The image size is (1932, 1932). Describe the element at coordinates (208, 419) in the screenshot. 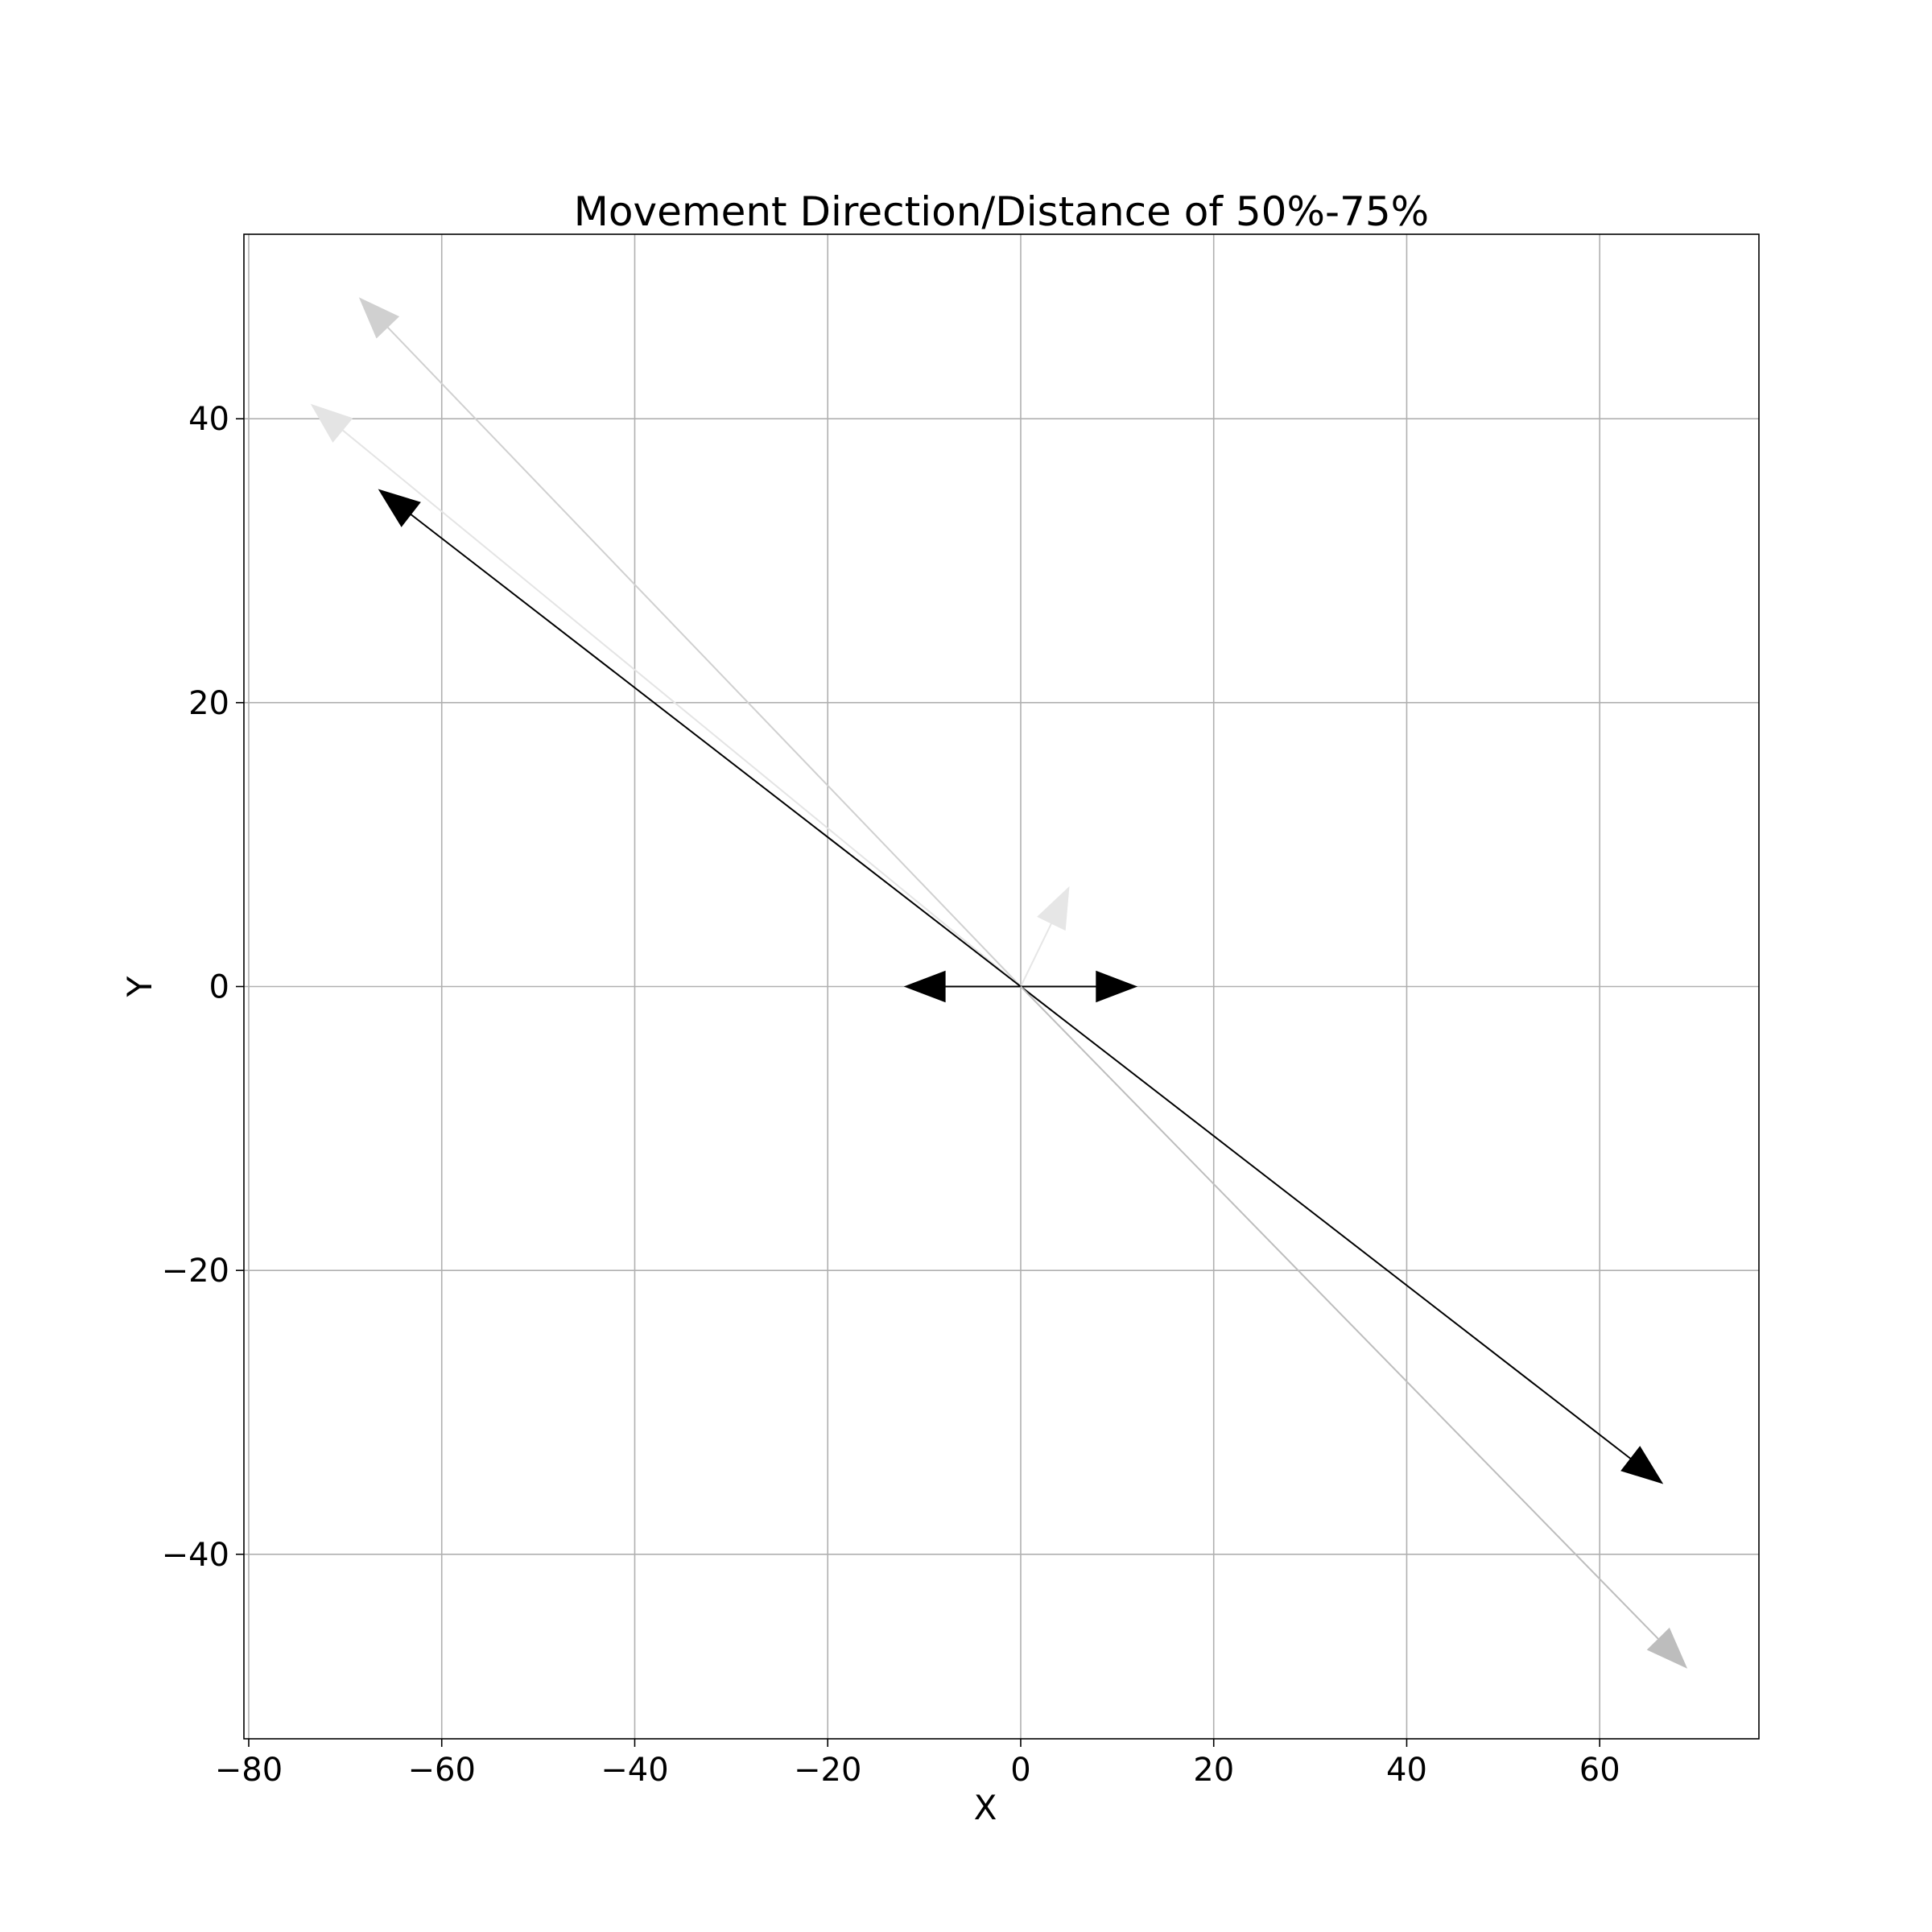

I see `y-tick-label: 40` at that location.